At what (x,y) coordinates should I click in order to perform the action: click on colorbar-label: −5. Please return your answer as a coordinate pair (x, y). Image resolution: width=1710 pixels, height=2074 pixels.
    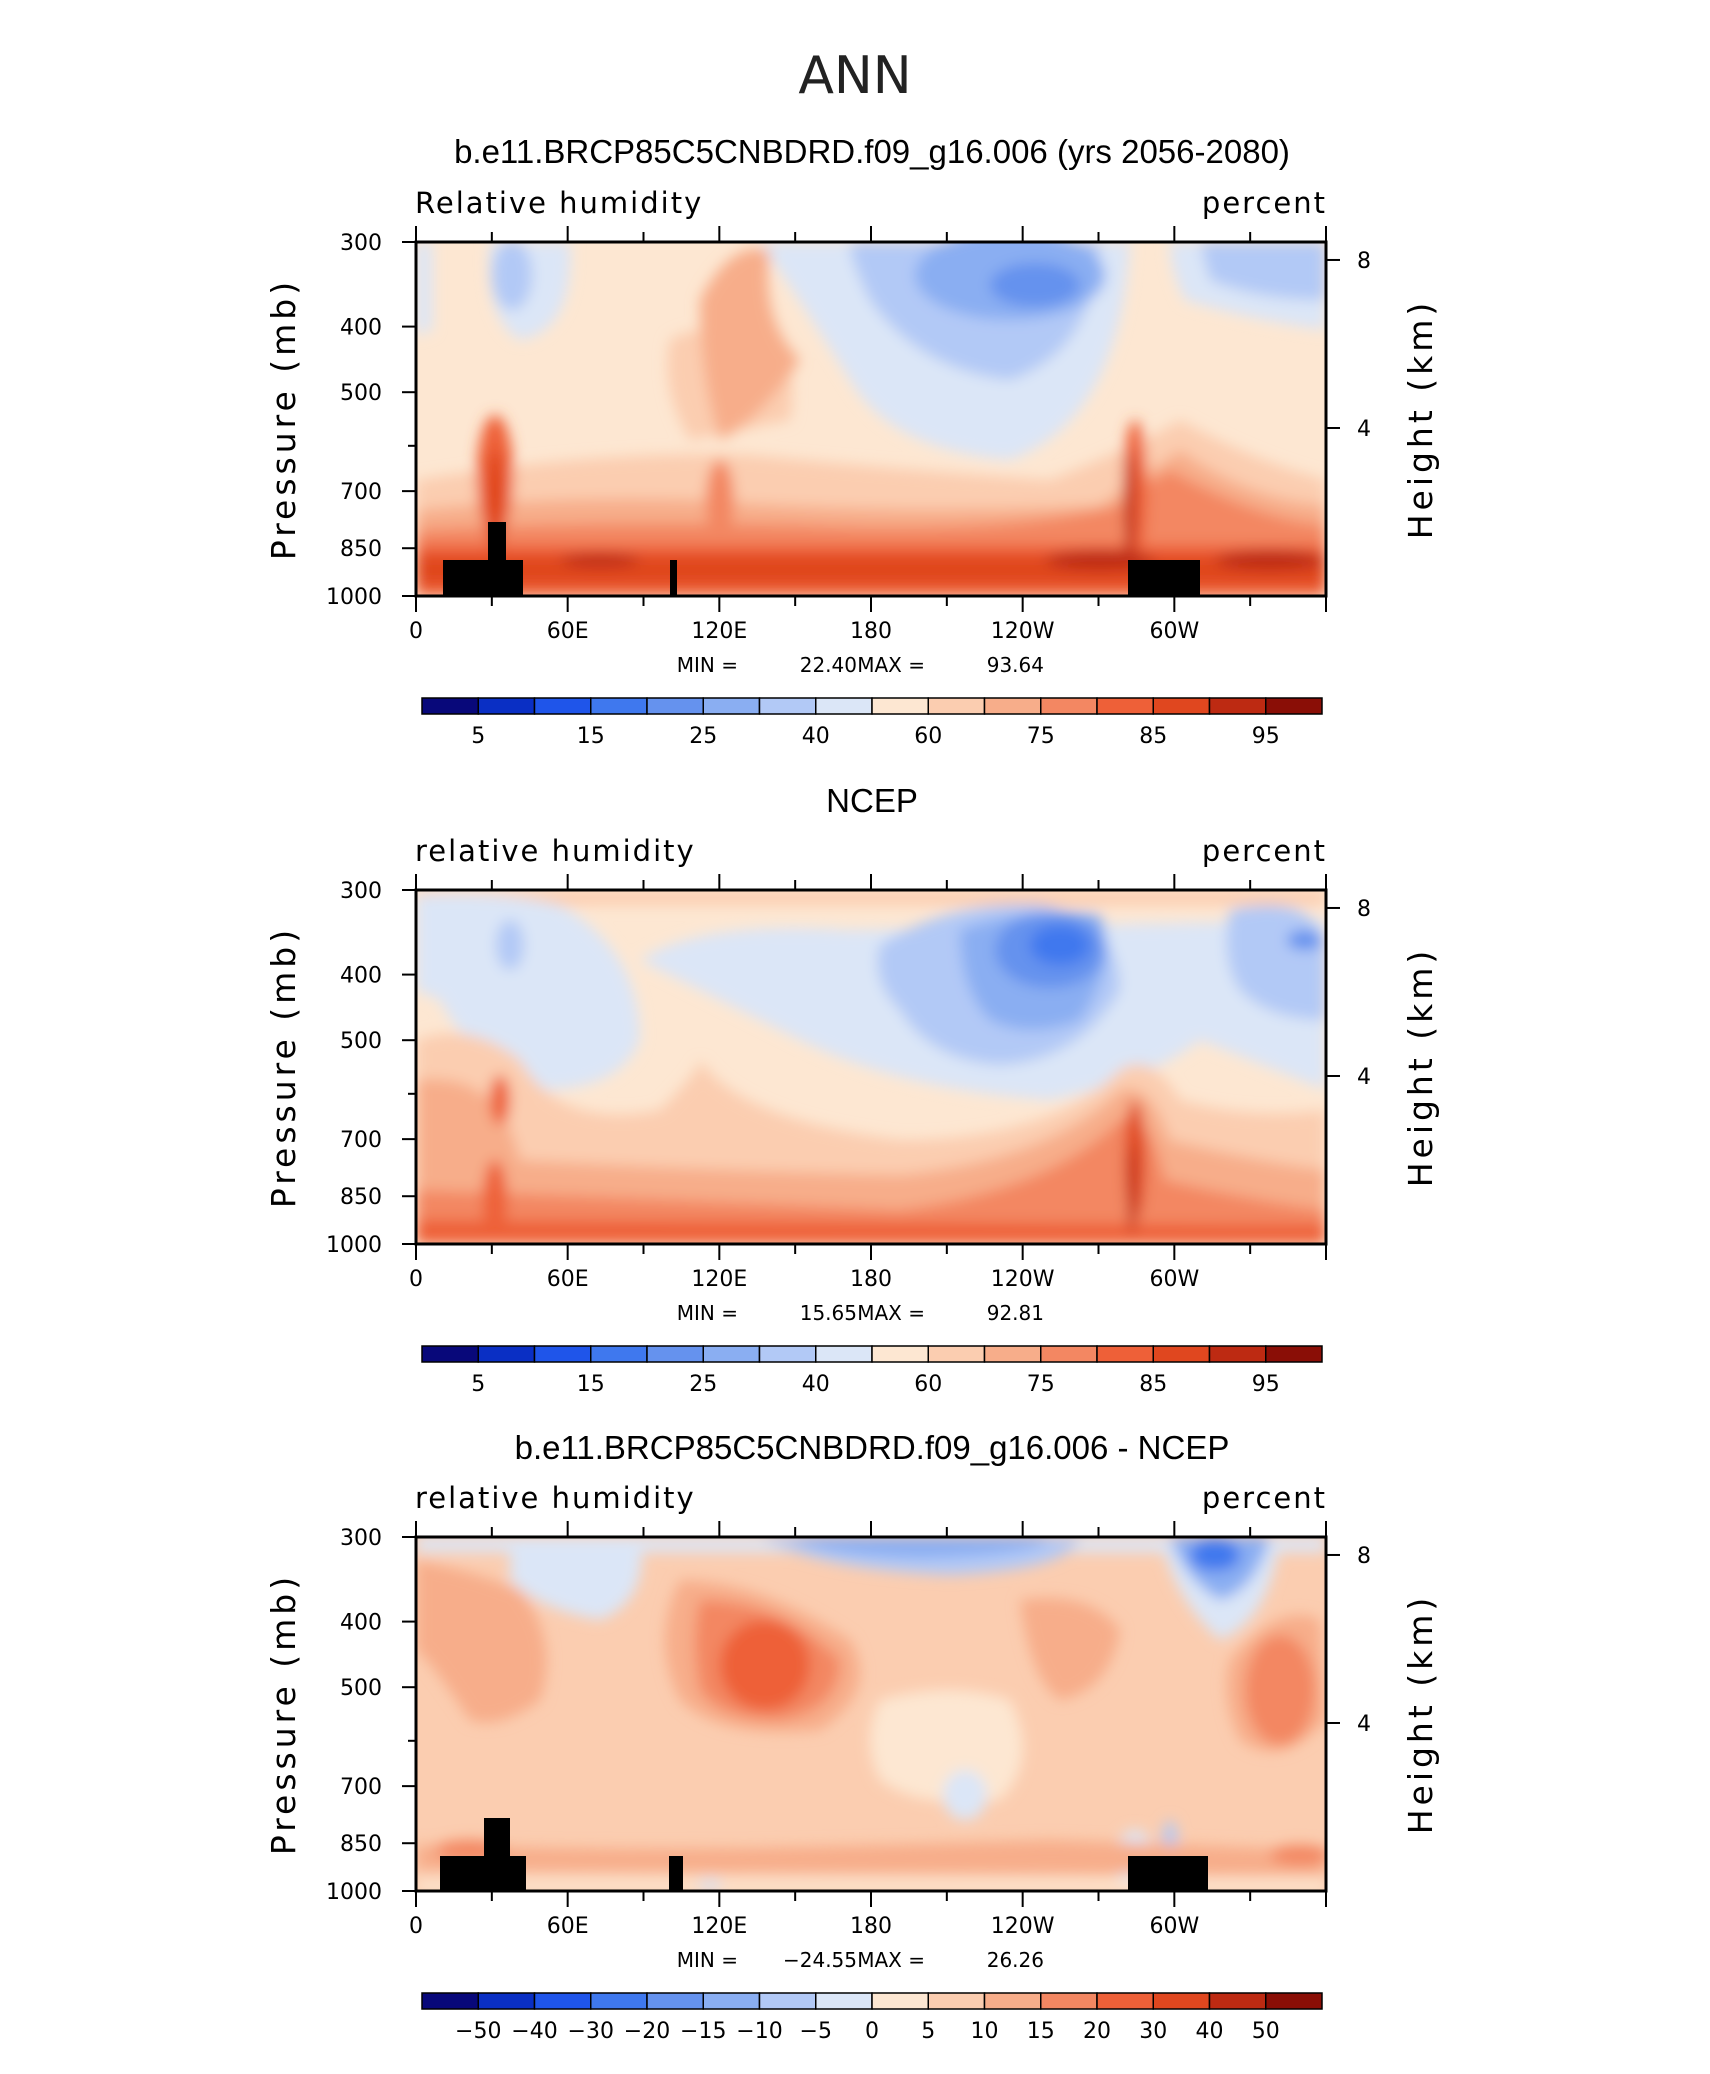
    Looking at the image, I should click on (816, 2031).